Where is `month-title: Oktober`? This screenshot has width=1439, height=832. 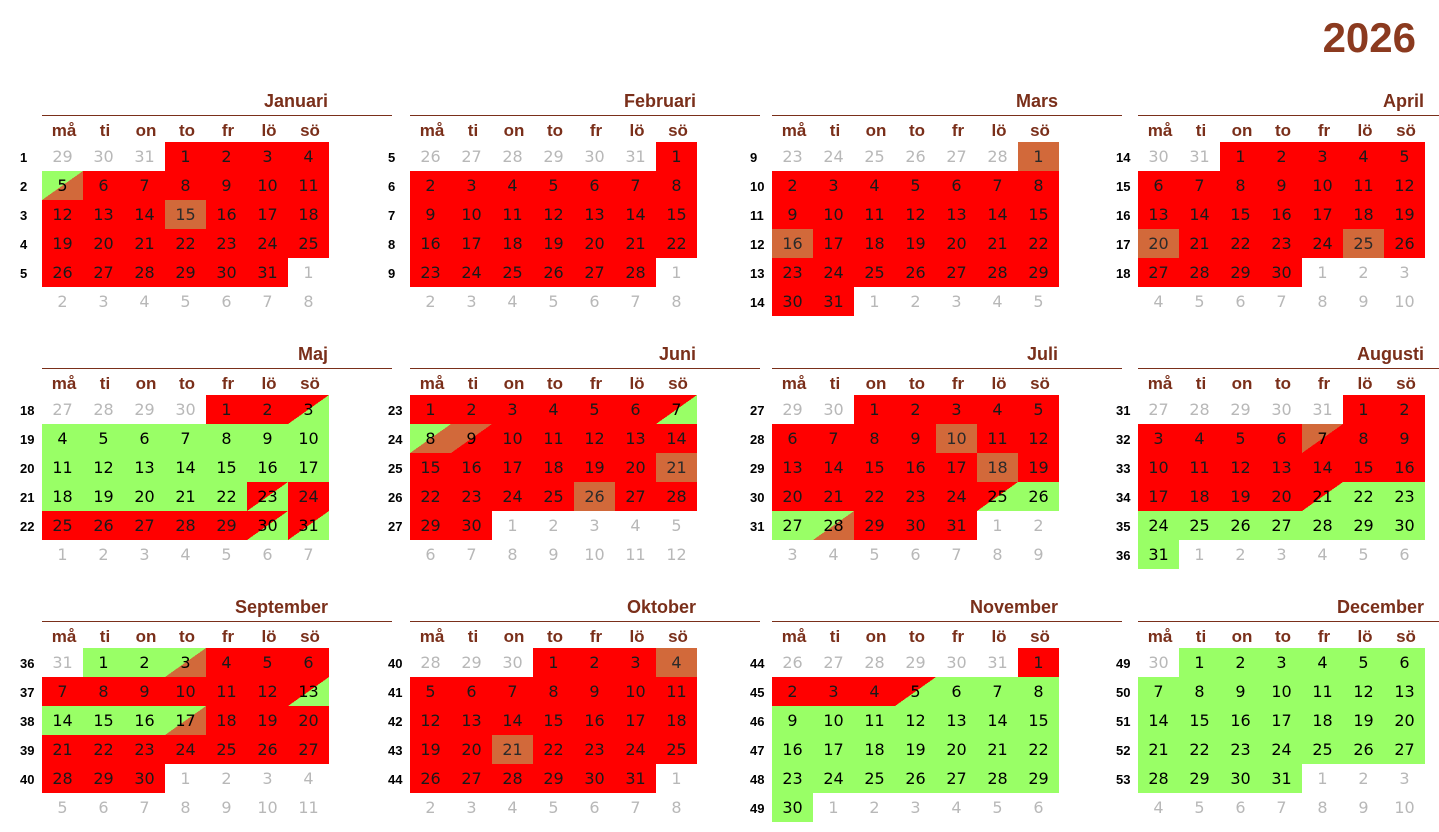 month-title: Oktober is located at coordinates (661, 607).